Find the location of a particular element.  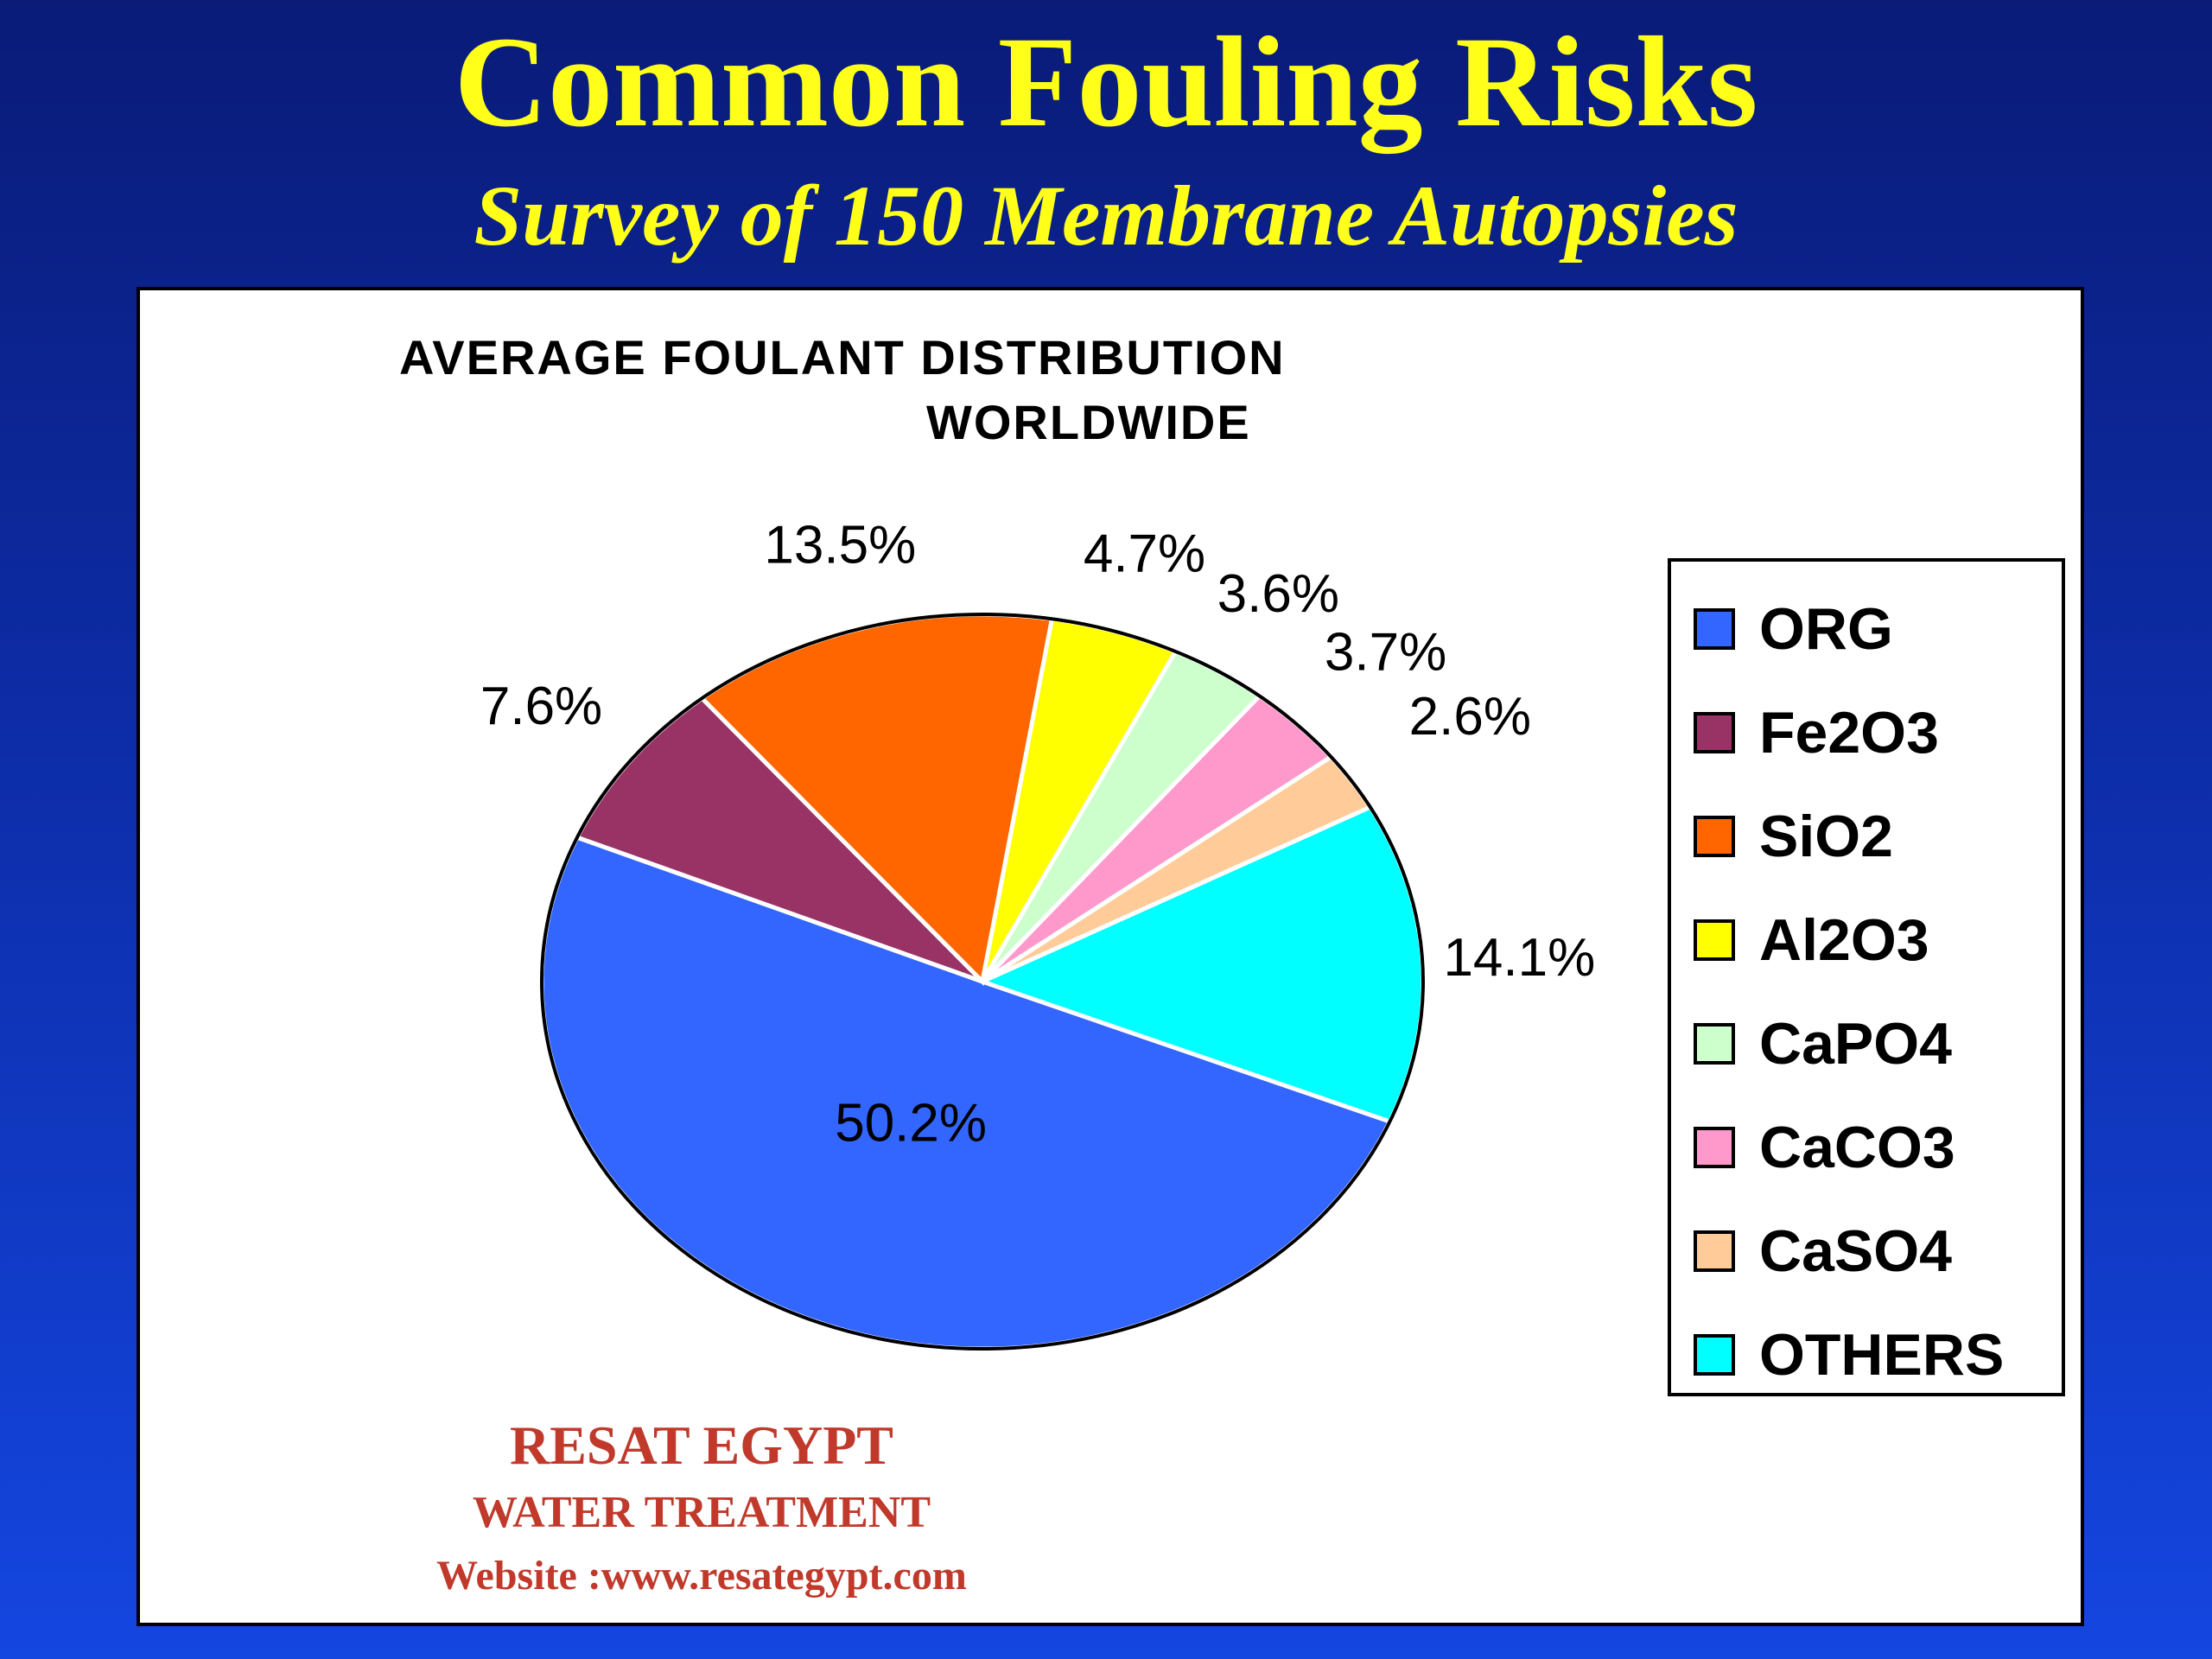

legend-item-al2o3: Al2O3 is located at coordinates (1866, 940).